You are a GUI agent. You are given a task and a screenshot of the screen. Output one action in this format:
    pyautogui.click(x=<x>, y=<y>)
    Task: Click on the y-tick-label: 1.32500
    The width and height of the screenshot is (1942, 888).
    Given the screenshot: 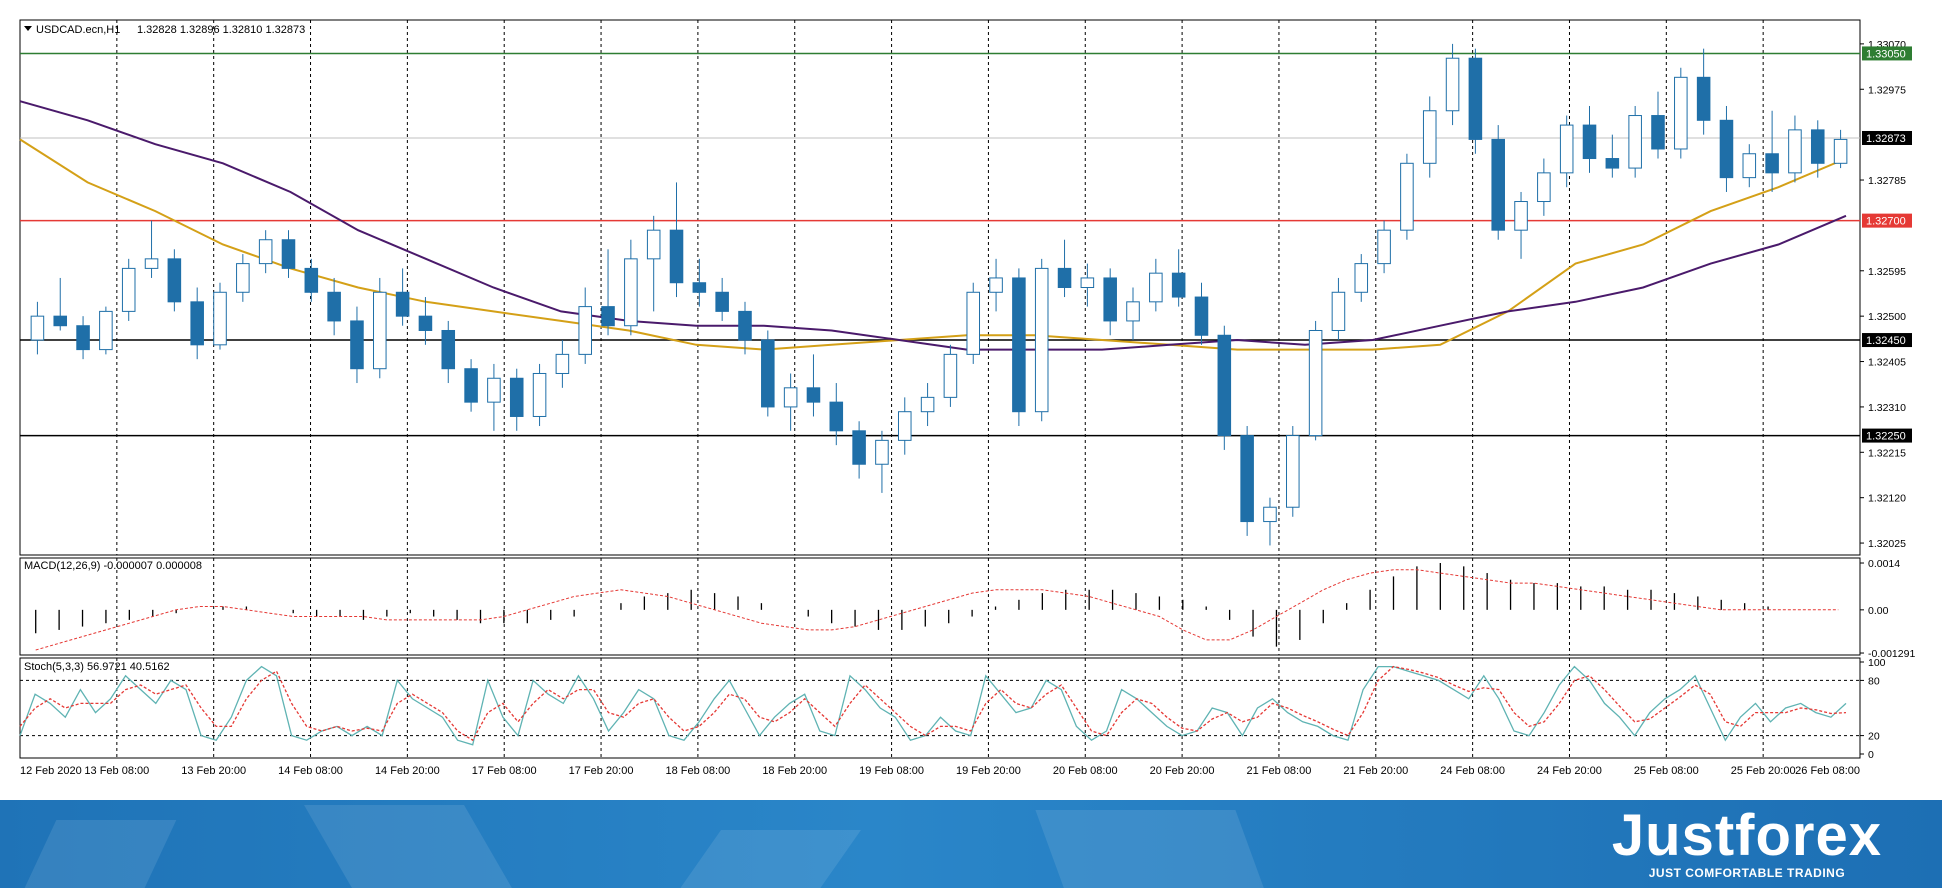 What is the action you would take?
    pyautogui.click(x=1887, y=317)
    